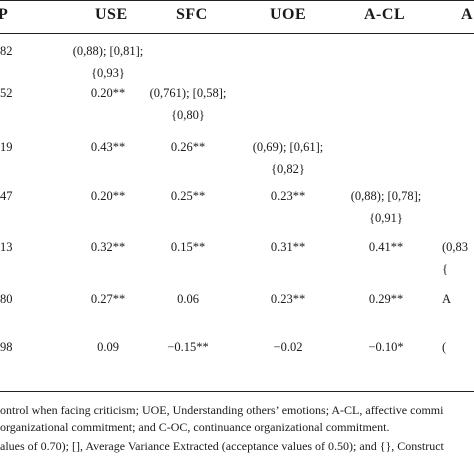 This screenshot has width=474, height=474. What do you see at coordinates (455, 247) in the screenshot?
I see `table-cell: (0,83` at bounding box center [455, 247].